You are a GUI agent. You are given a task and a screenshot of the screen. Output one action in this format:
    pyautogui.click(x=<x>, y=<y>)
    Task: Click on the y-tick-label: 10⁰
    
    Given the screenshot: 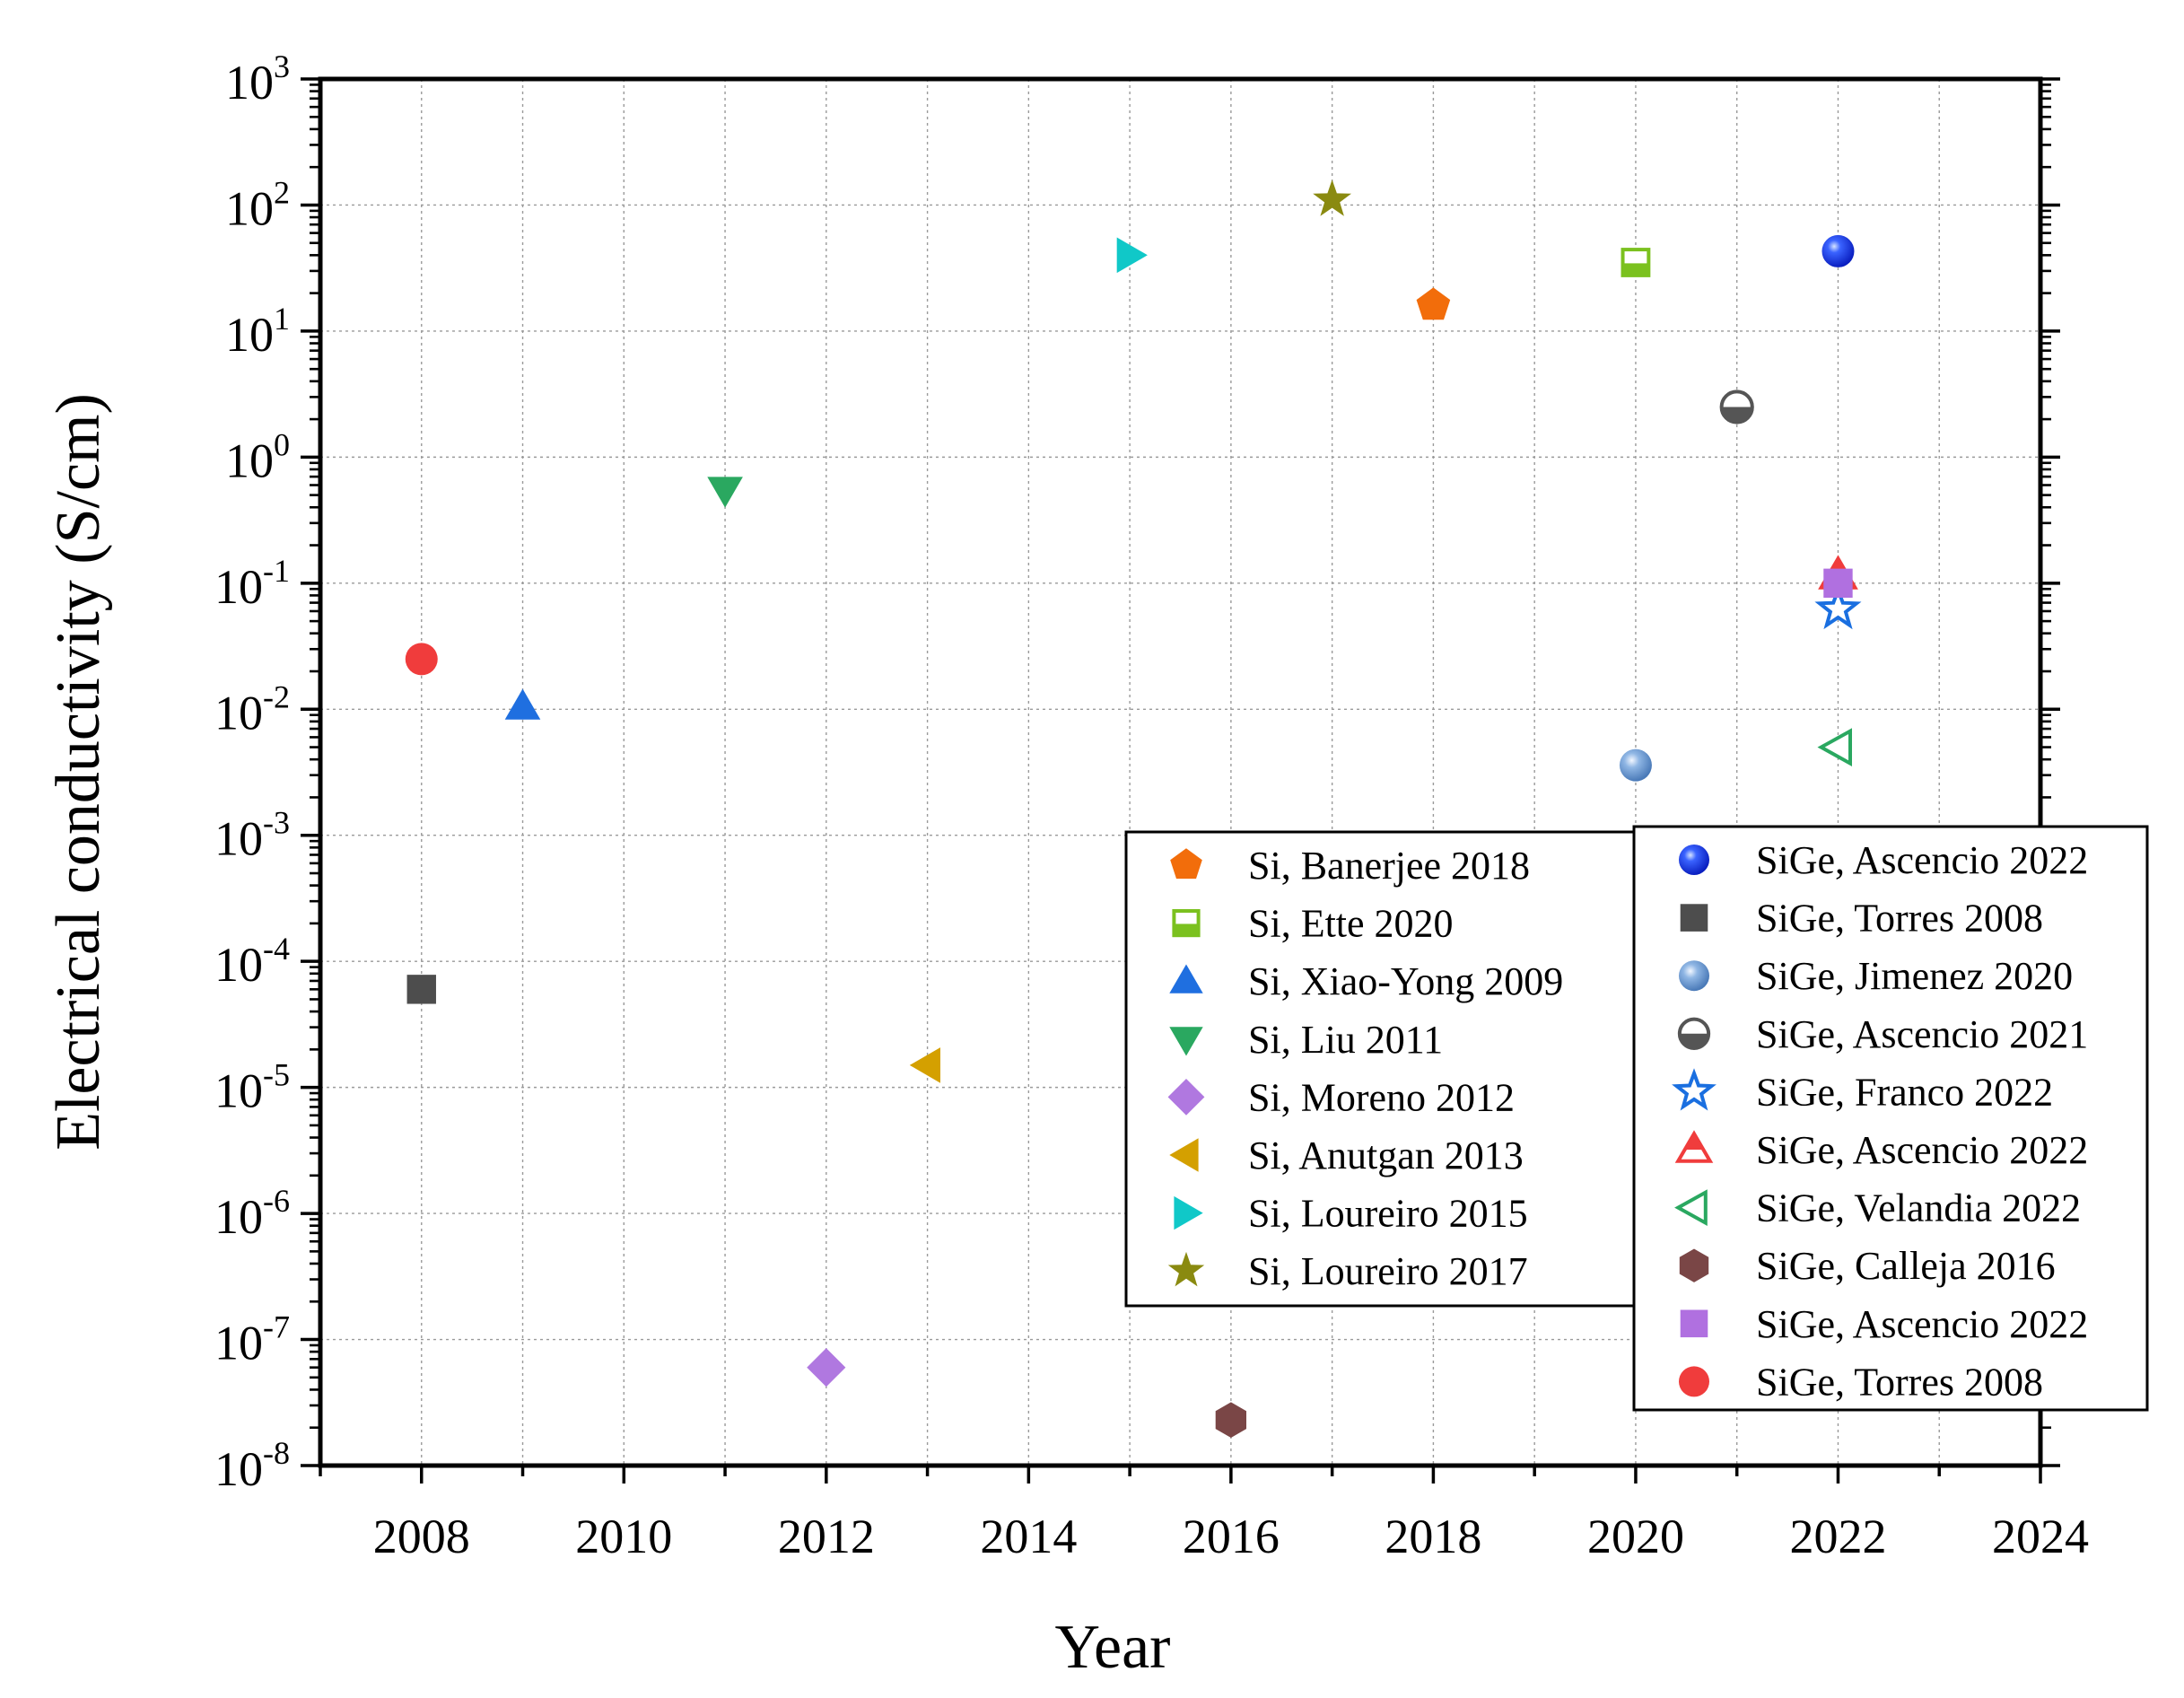 What is the action you would take?
    pyautogui.click(x=257, y=456)
    